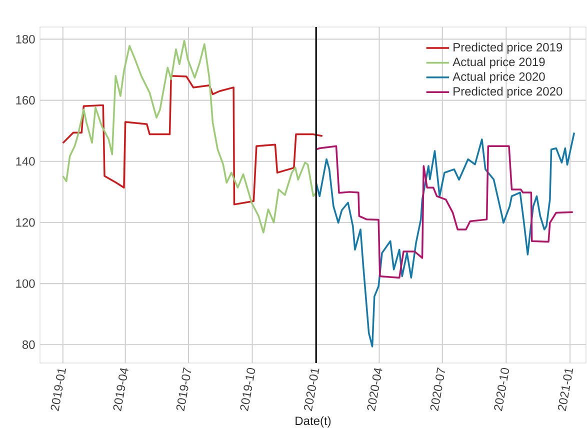 Image resolution: width=587 pixels, height=441 pixels. Describe the element at coordinates (438, 390) in the screenshot. I see `x-tick-label: 2020-07` at that location.